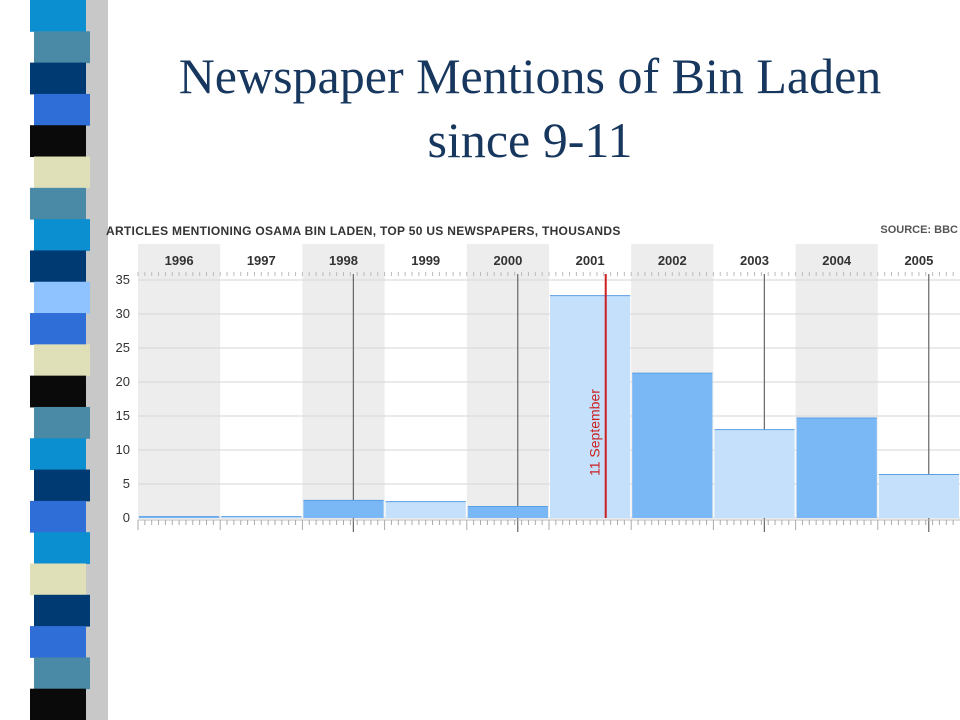 Image resolution: width=960 pixels, height=720 pixels. I want to click on bar-2005, so click(918, 496).